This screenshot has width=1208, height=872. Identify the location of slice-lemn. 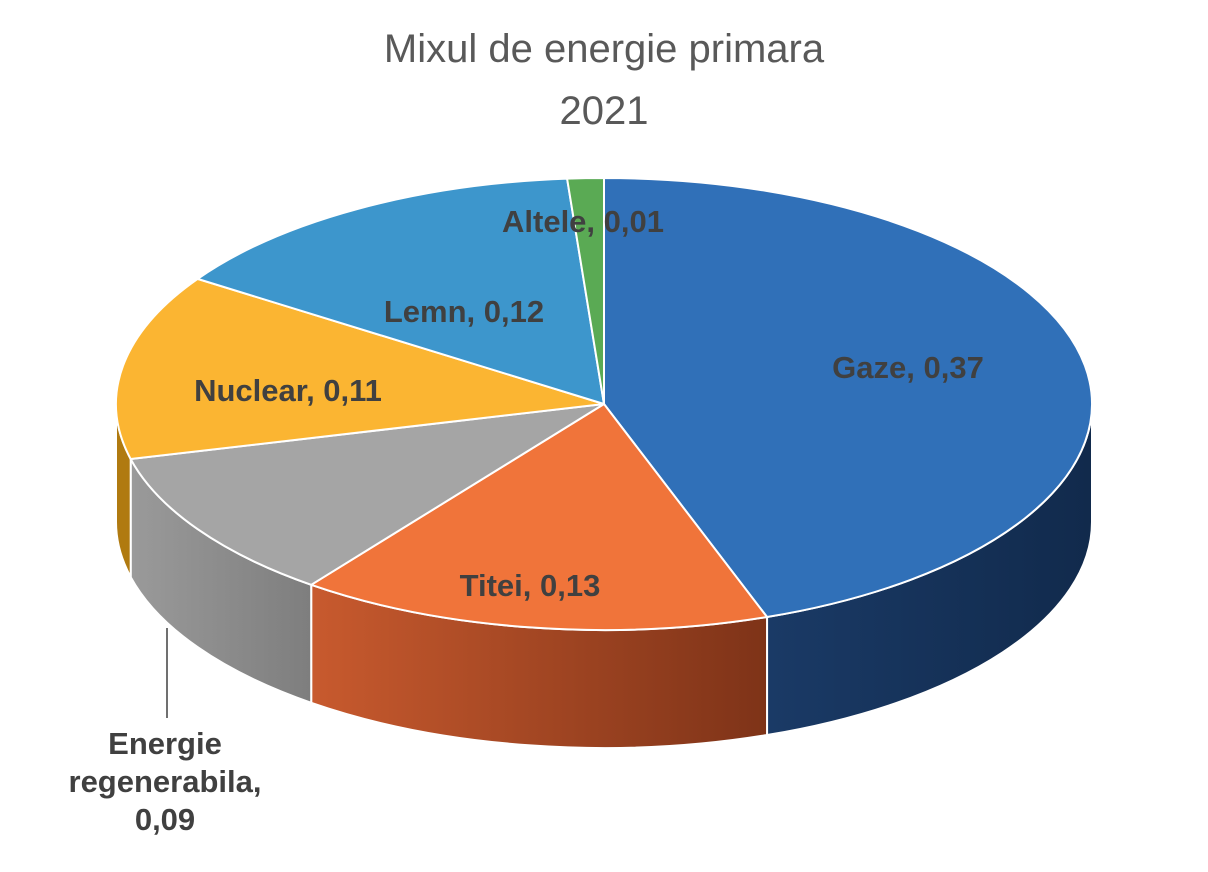
(400, 291).